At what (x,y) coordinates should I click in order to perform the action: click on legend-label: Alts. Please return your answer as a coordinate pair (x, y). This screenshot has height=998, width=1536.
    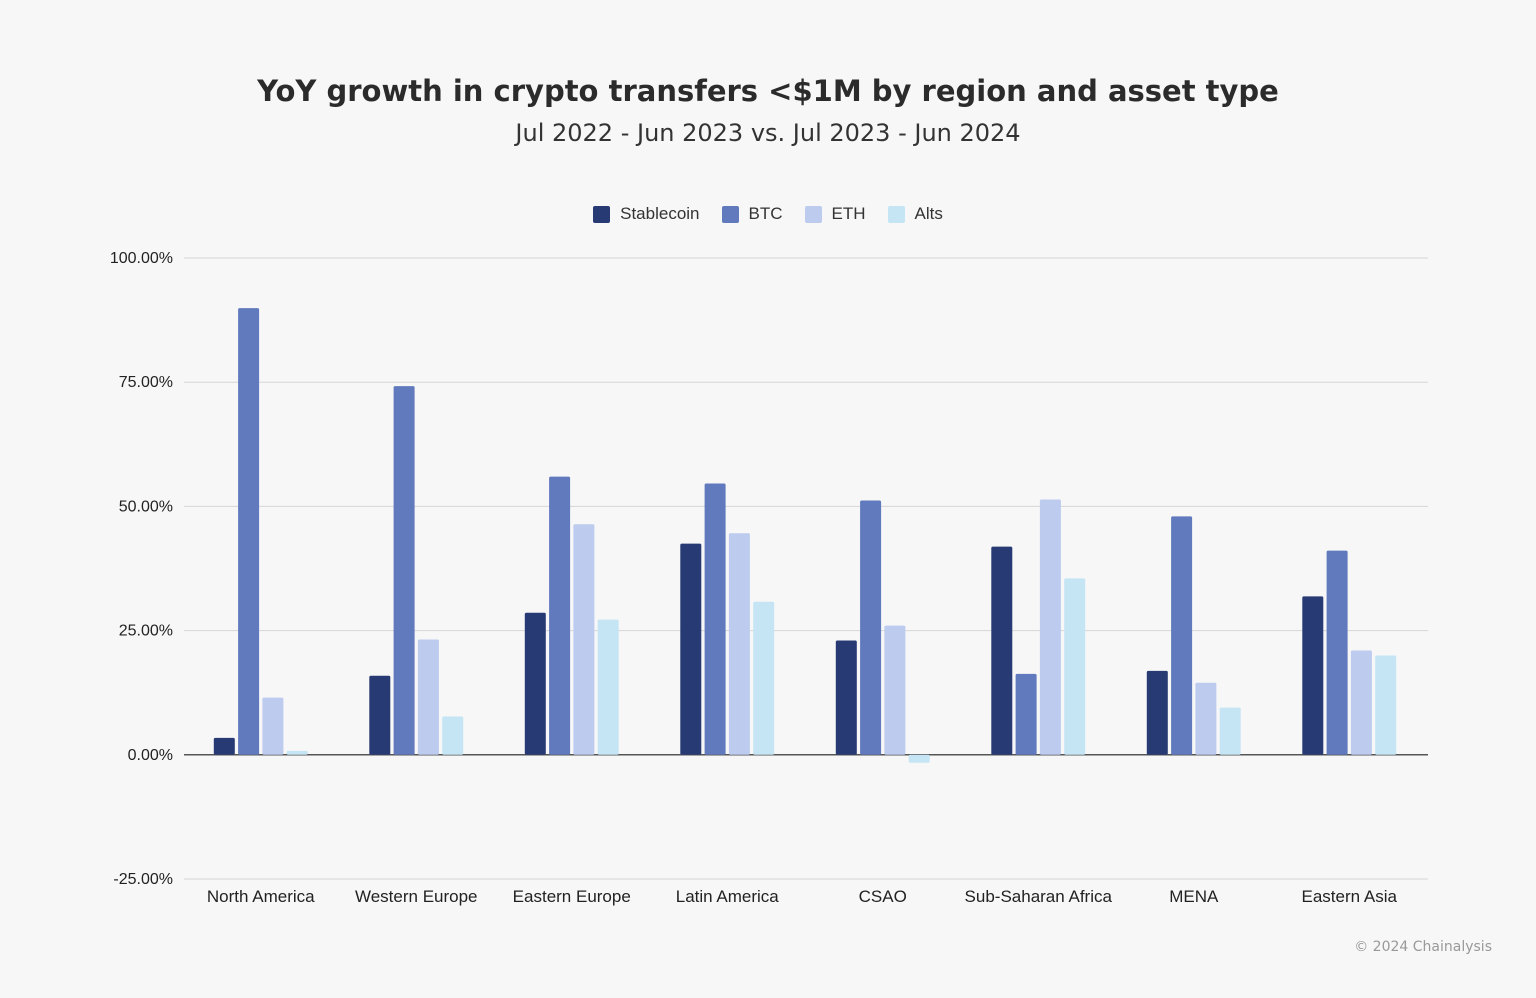
    Looking at the image, I should click on (928, 213).